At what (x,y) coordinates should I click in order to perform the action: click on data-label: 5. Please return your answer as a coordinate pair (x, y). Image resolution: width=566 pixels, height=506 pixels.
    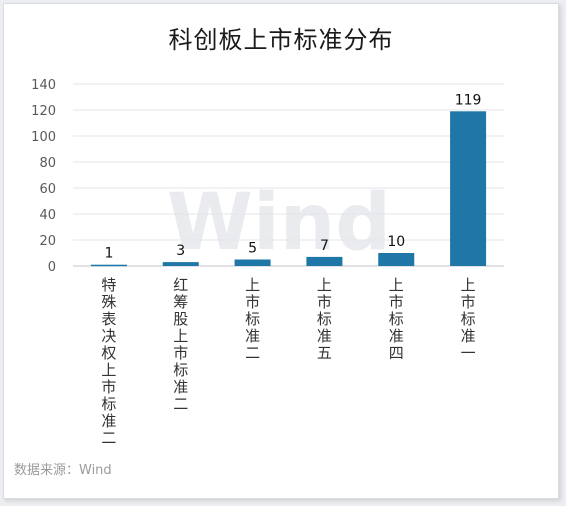
    Looking at the image, I should click on (252, 249).